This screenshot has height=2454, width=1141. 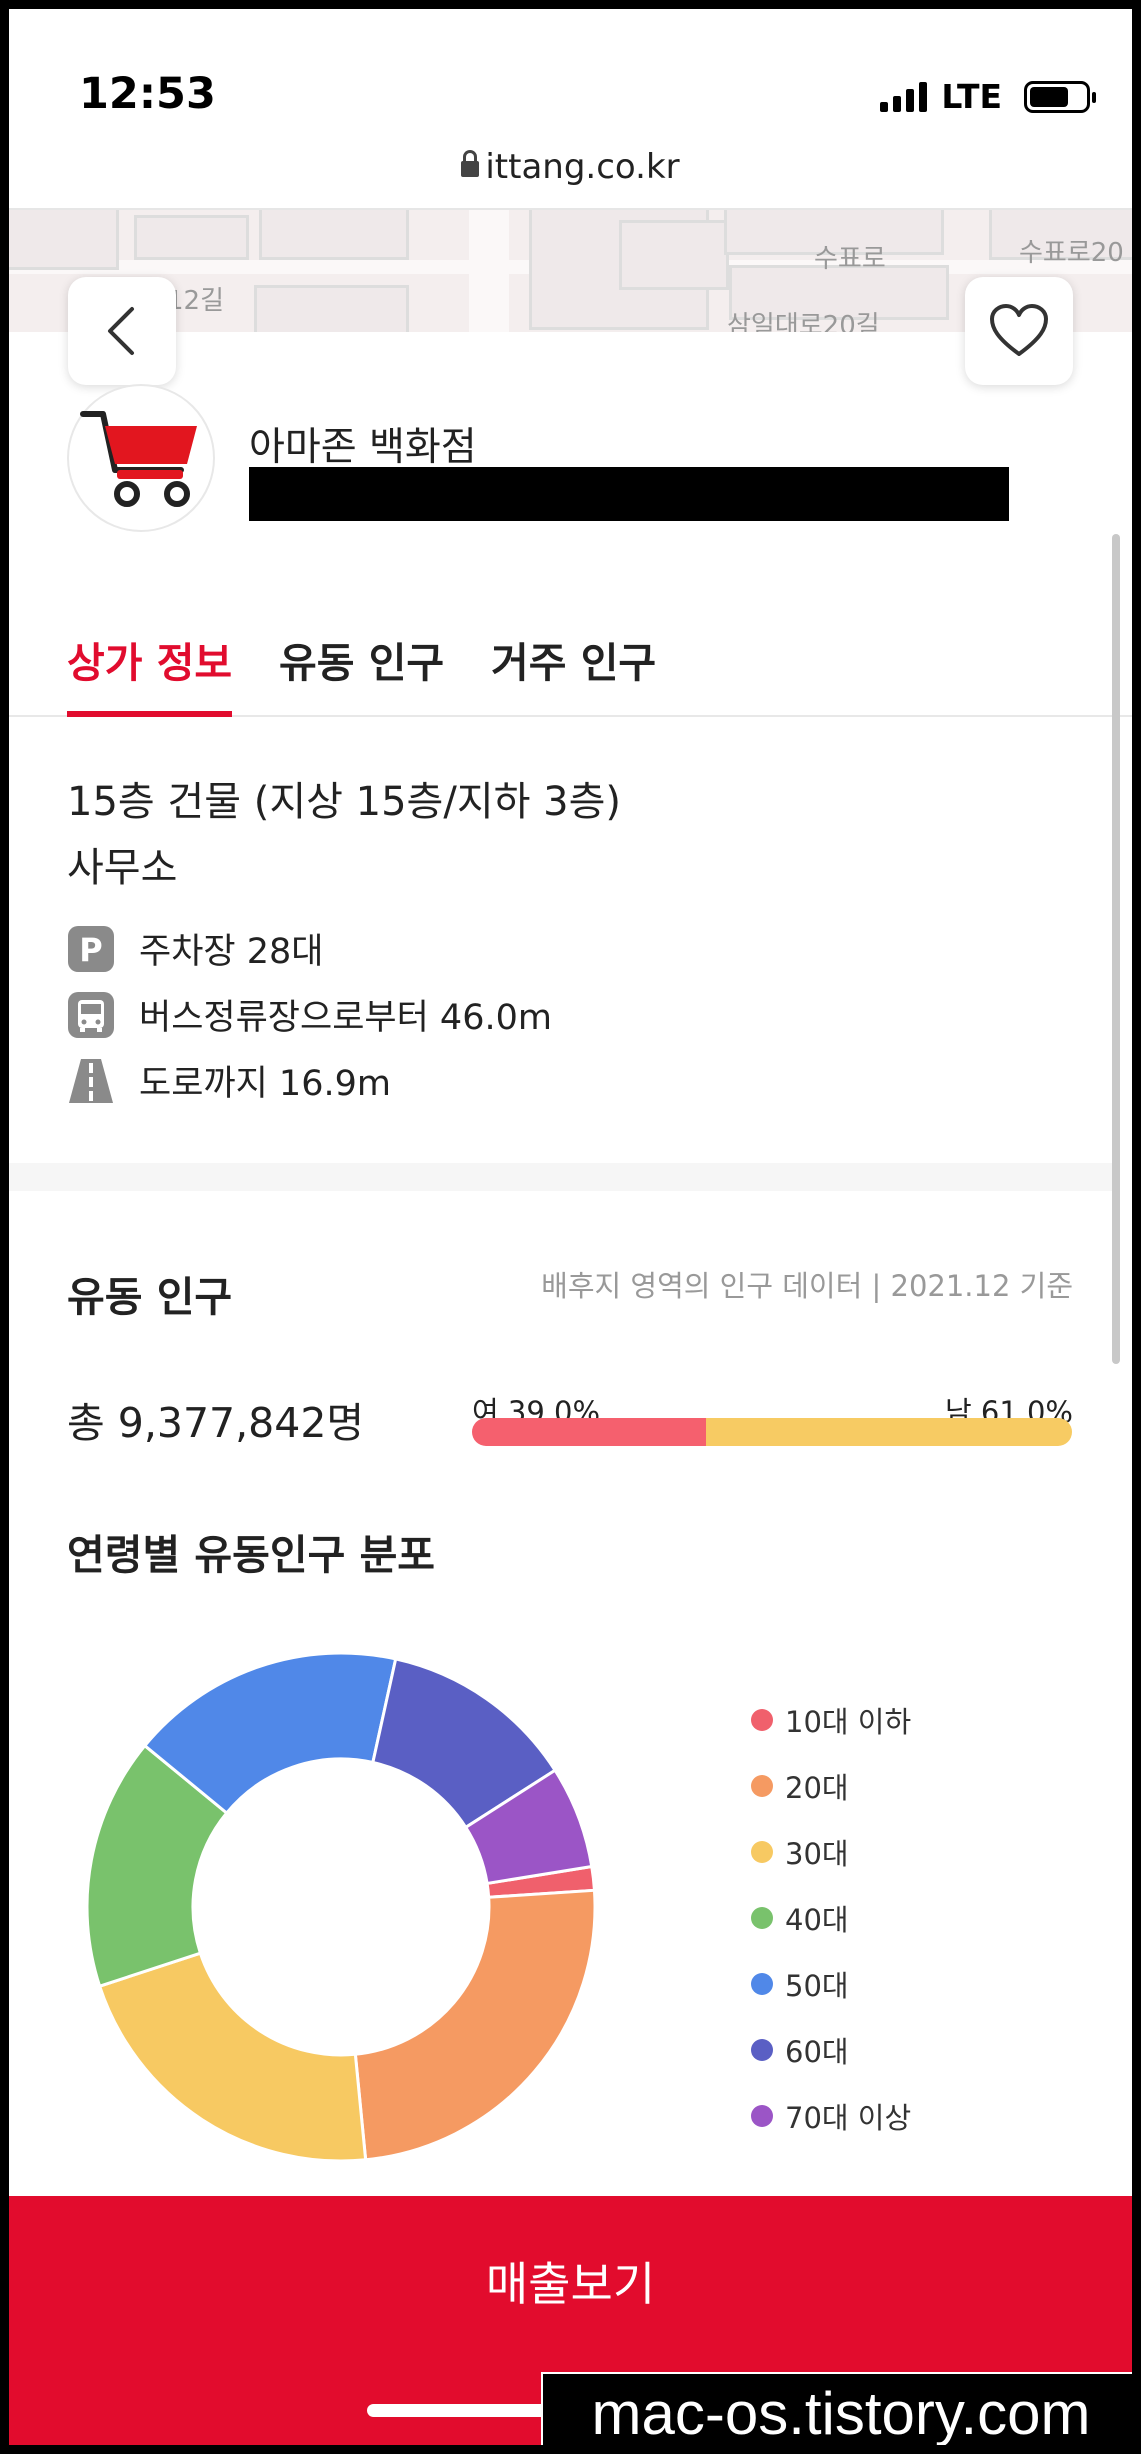 I want to click on shopping-cart-icon, so click(x=138, y=459).